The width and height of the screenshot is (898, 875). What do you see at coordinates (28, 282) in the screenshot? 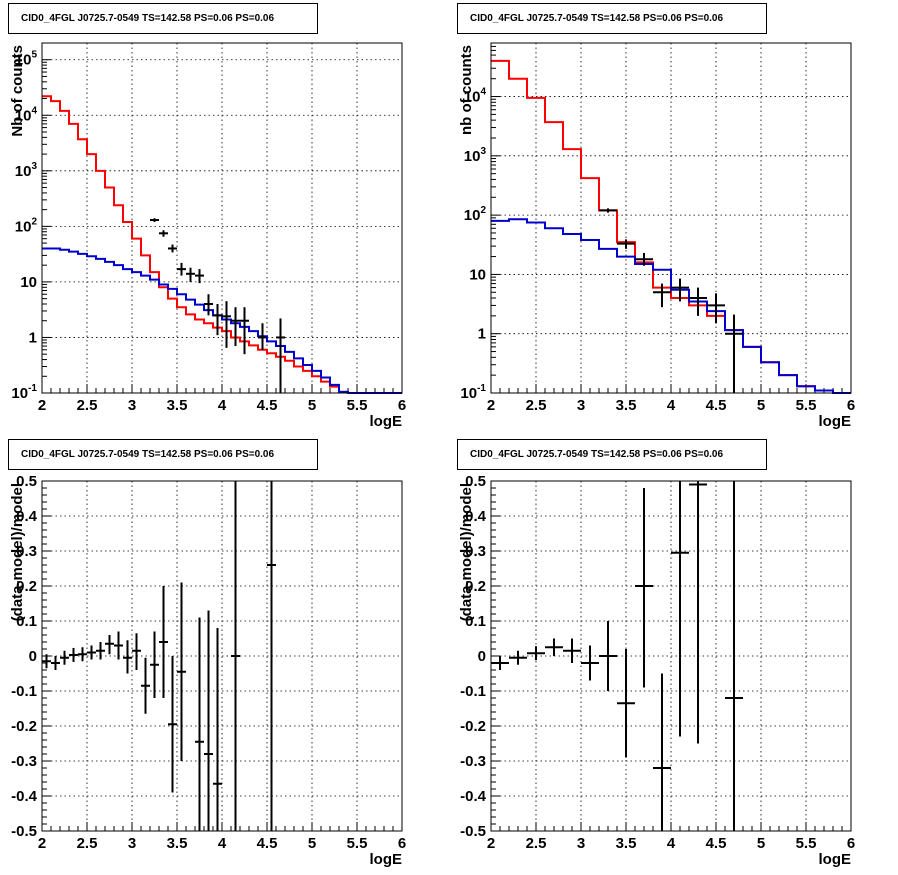
I see `y-tick-label: 10` at bounding box center [28, 282].